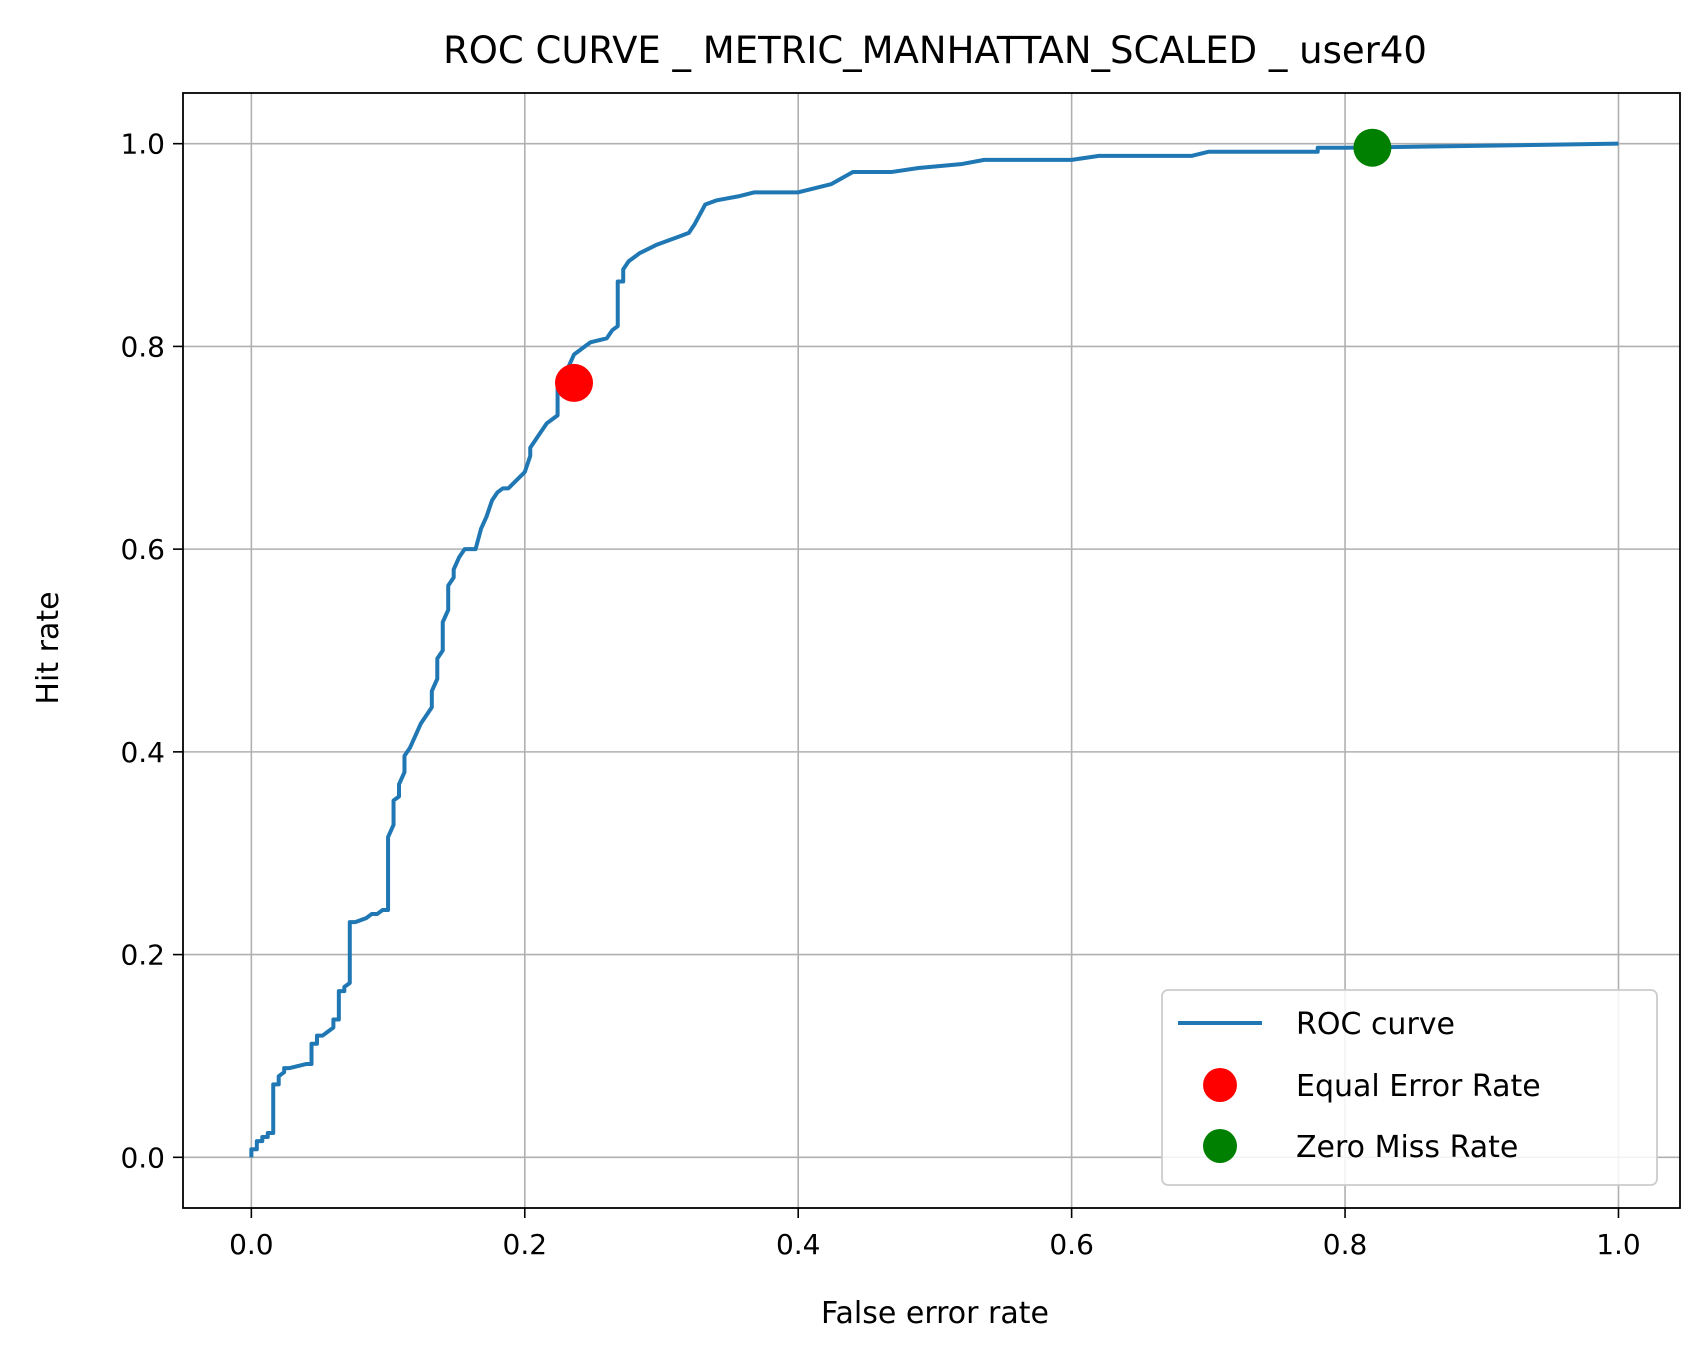 The height and width of the screenshot is (1356, 1700). Describe the element at coordinates (142, 955) in the screenshot. I see `y-tick-label: 0.2` at that location.